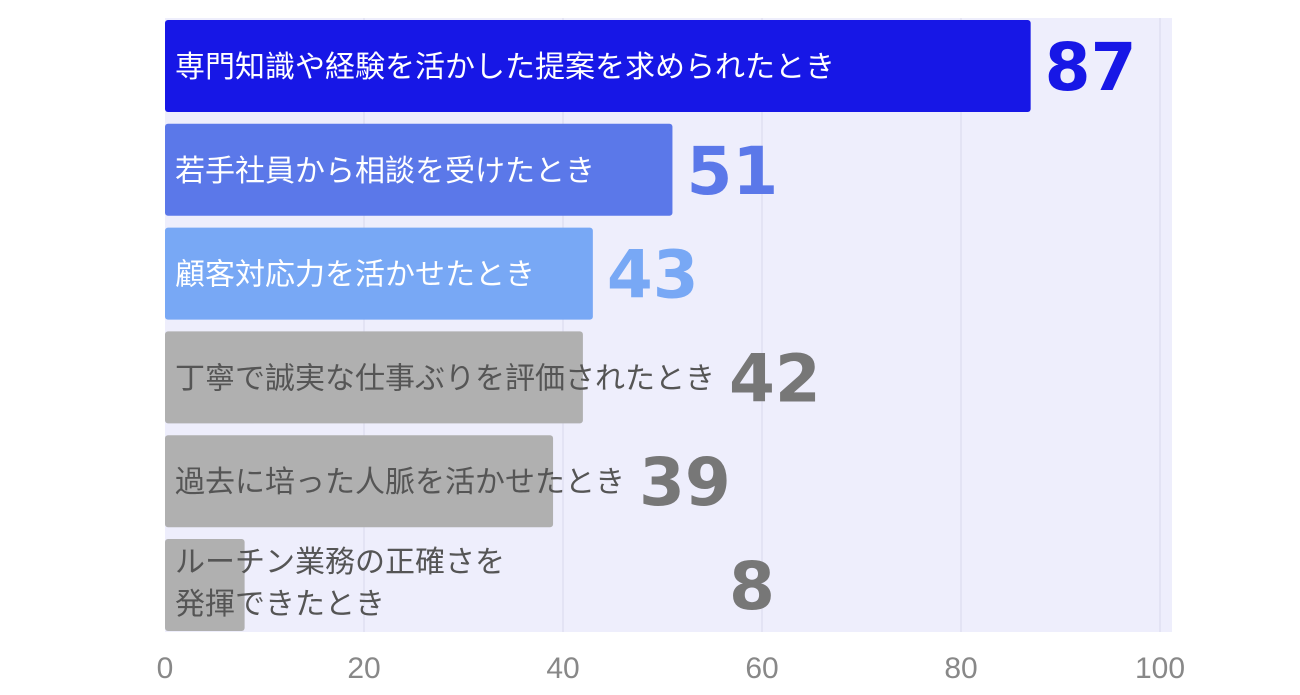  What do you see at coordinates (400, 482) in the screenshot?
I see `bar-label: 過去に培った人脈を活かせたとき` at bounding box center [400, 482].